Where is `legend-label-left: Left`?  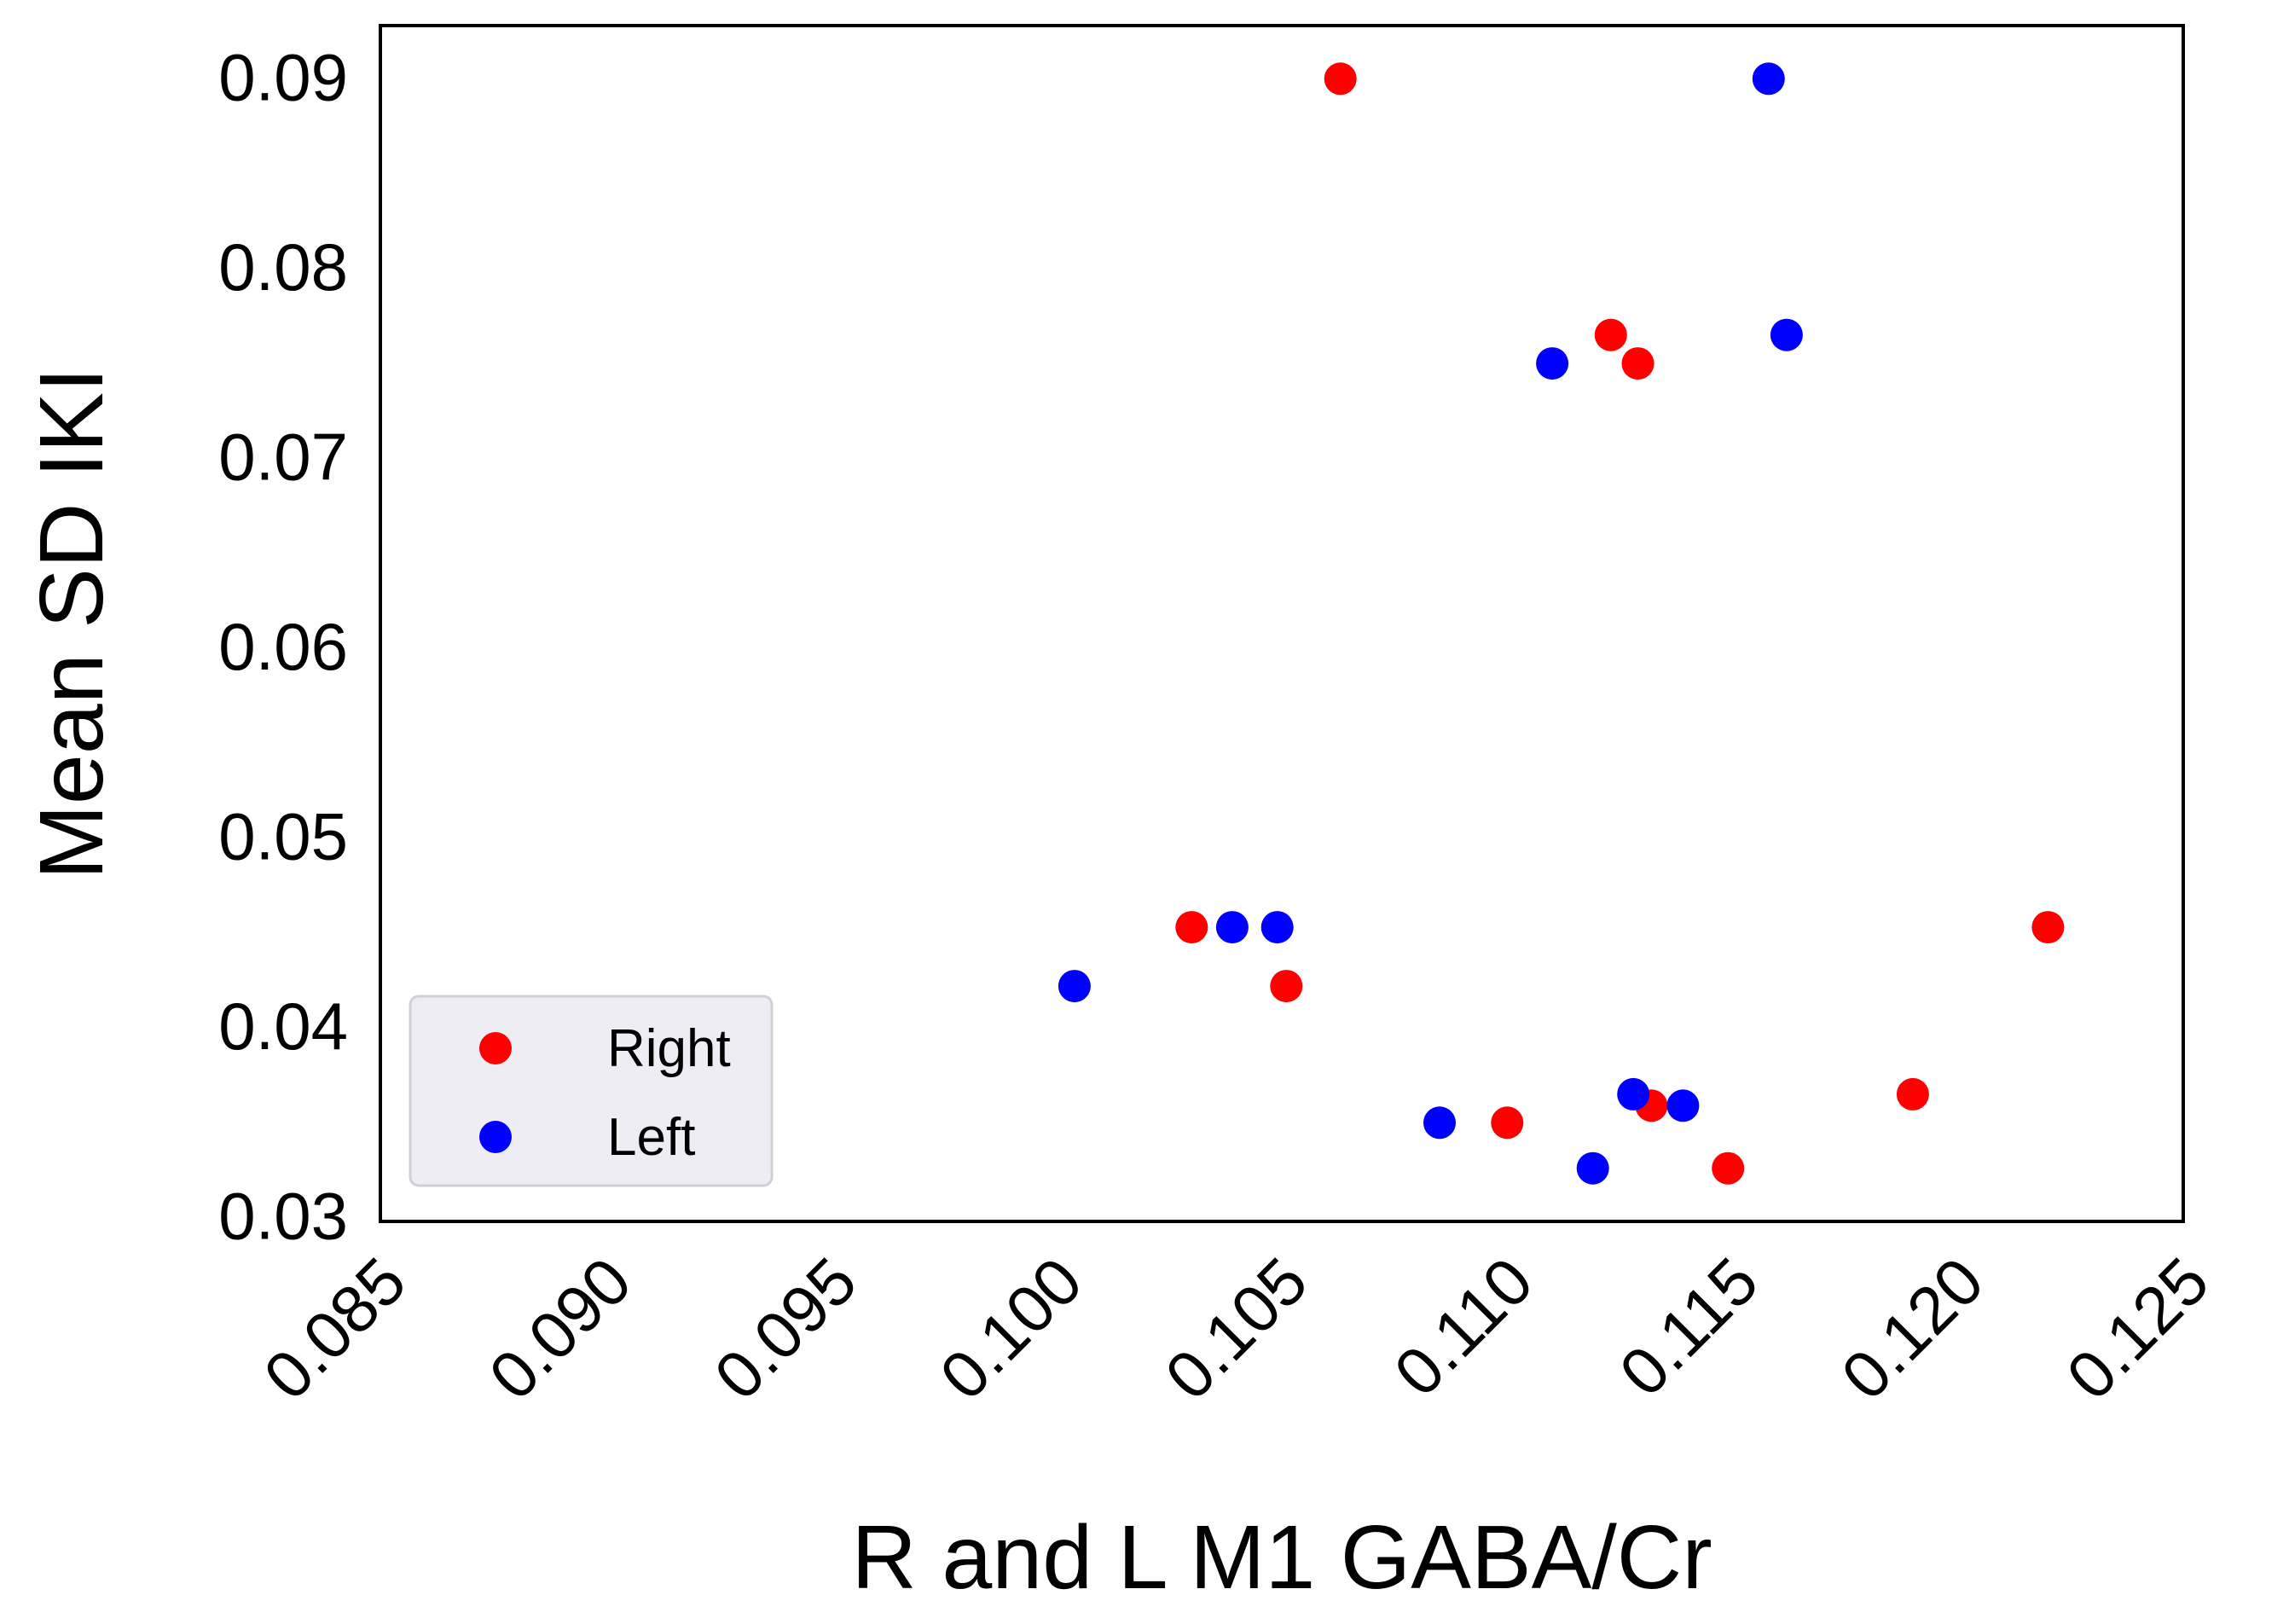 legend-label-left: Left is located at coordinates (651, 1137).